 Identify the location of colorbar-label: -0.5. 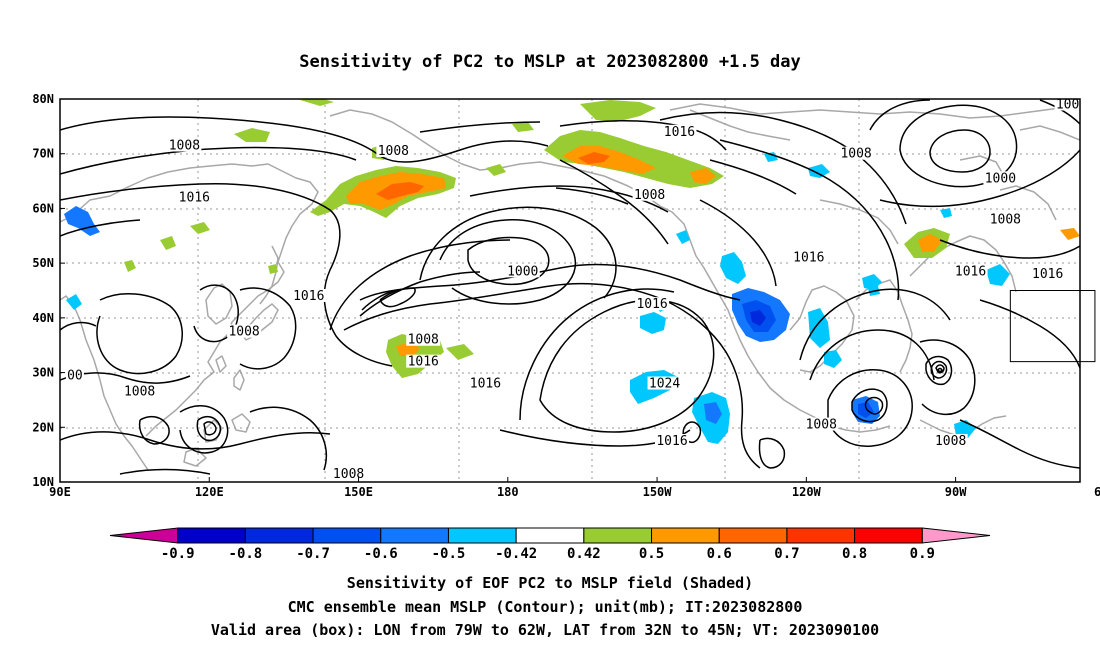
(449, 554).